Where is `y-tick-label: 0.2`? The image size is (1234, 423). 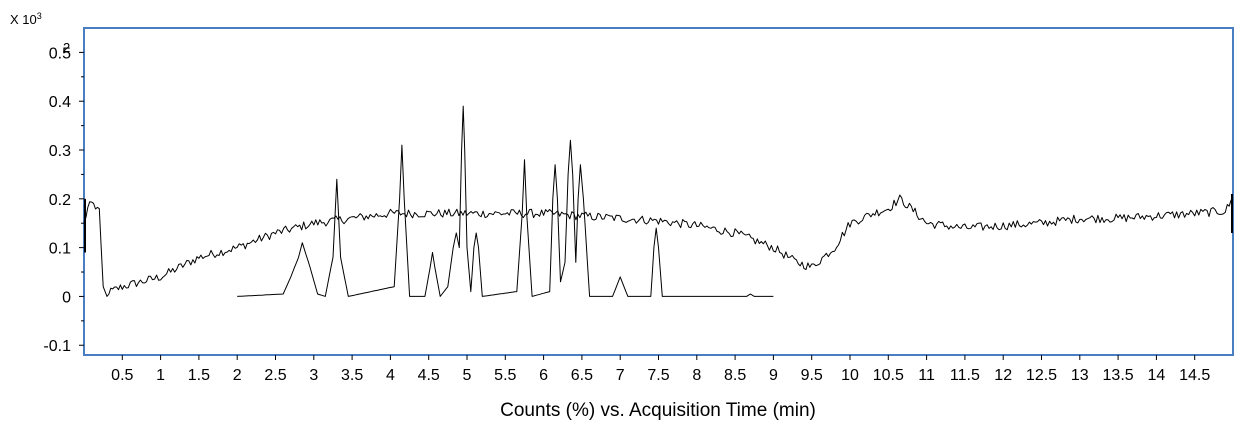 y-tick-label: 0.2 is located at coordinates (60, 200).